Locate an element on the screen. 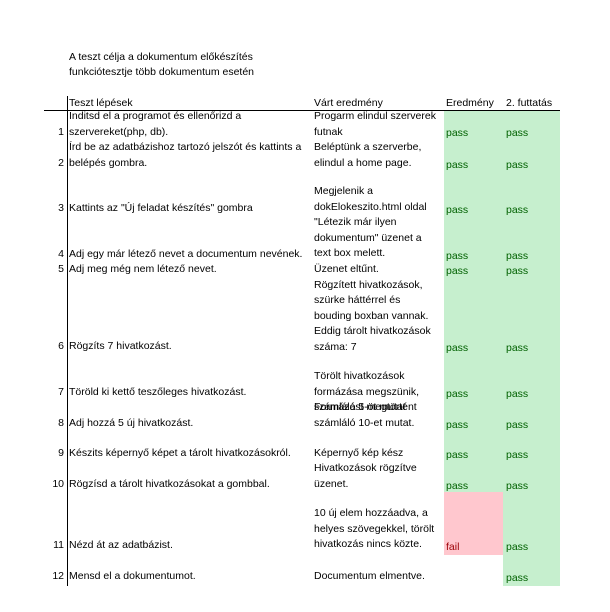 This screenshot has width=610, height=612. header-divider is located at coordinates (302, 110).